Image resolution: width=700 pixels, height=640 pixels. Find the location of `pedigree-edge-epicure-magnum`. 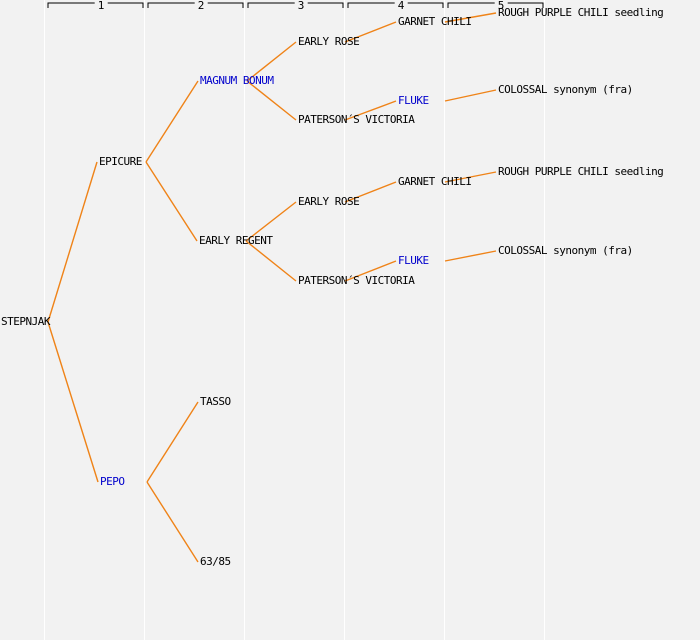

pedigree-edge-epicure-magnum is located at coordinates (172, 121).